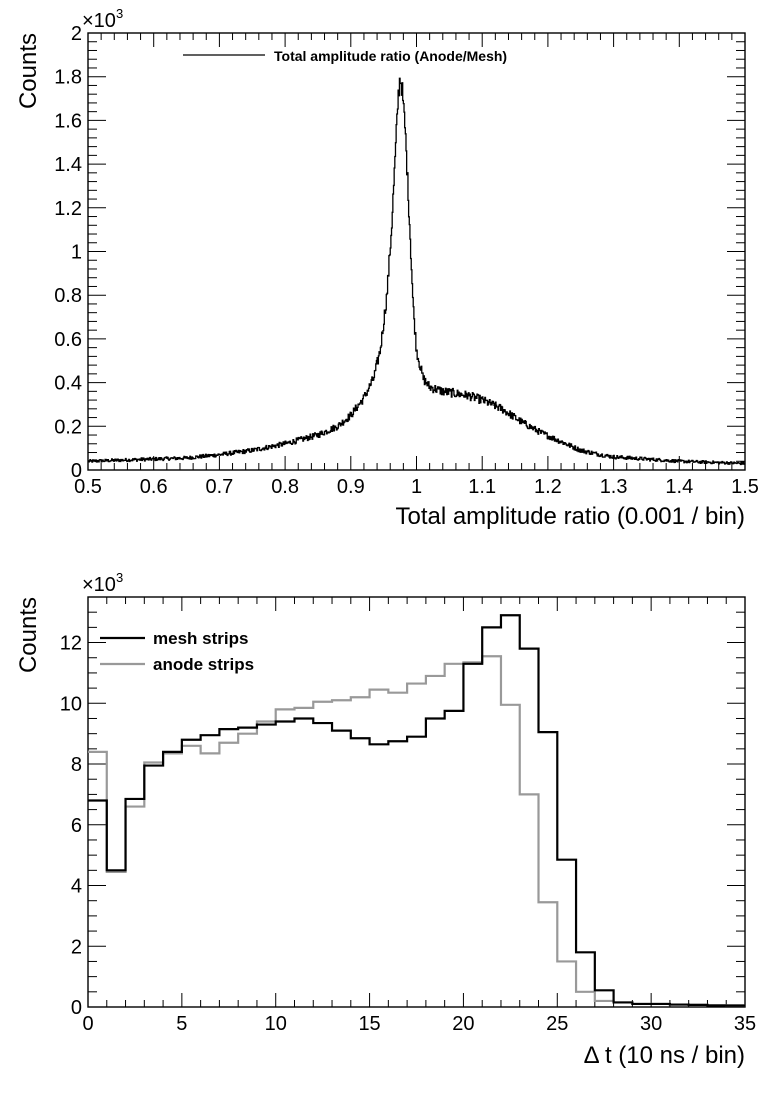  What do you see at coordinates (679, 487) in the screenshot?
I see `top-x-tick-label: 1.4` at bounding box center [679, 487].